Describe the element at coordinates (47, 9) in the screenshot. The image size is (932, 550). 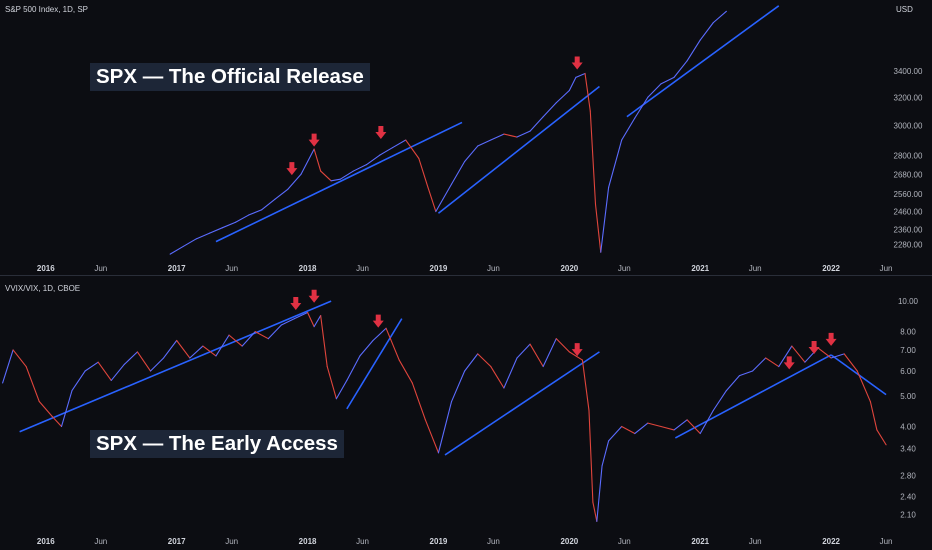
I see `spx-symbol-label: S&P 500 Index, 1D, SP` at that location.